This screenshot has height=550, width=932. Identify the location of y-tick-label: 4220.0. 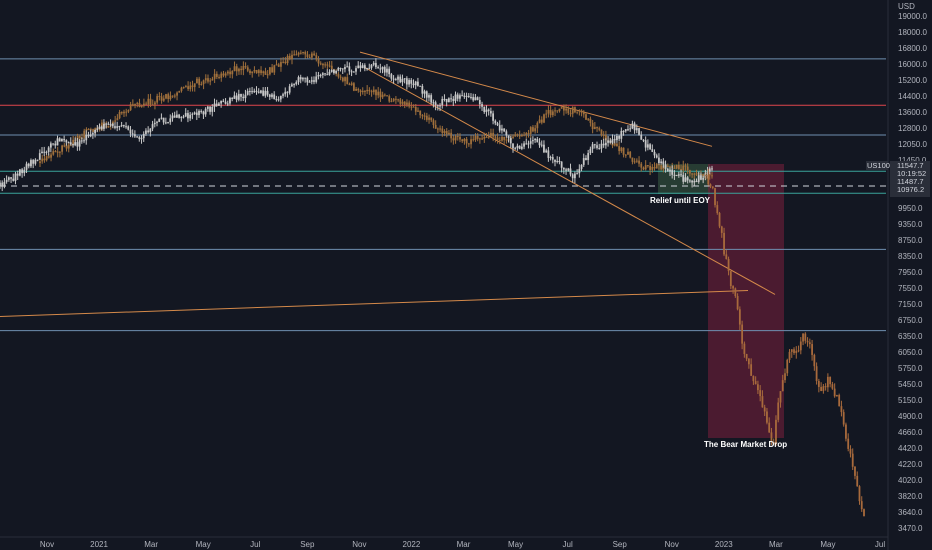
(910, 464).